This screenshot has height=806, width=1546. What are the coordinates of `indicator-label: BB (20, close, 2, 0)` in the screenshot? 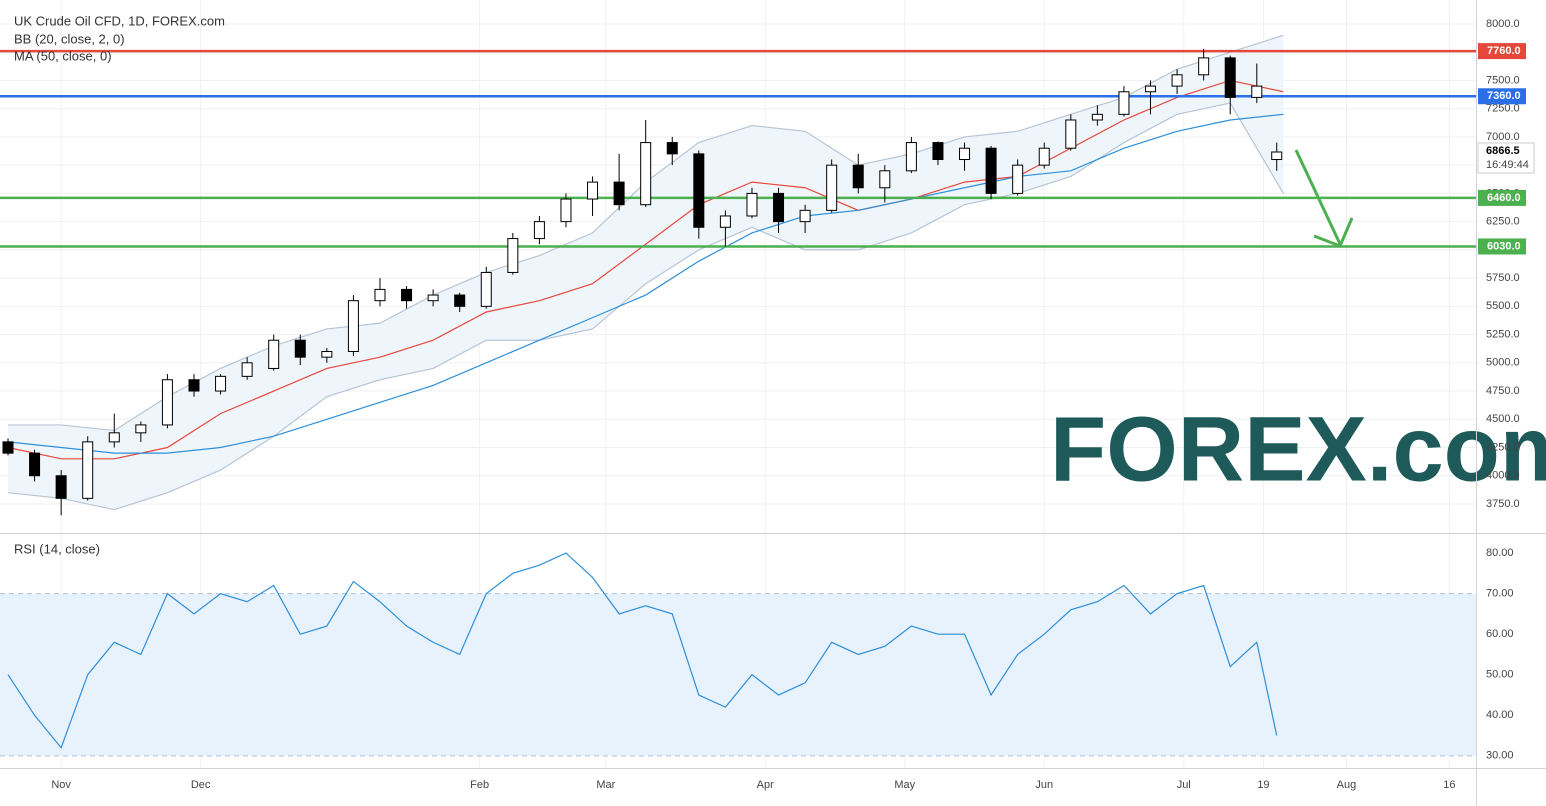 It's located at (69, 38).